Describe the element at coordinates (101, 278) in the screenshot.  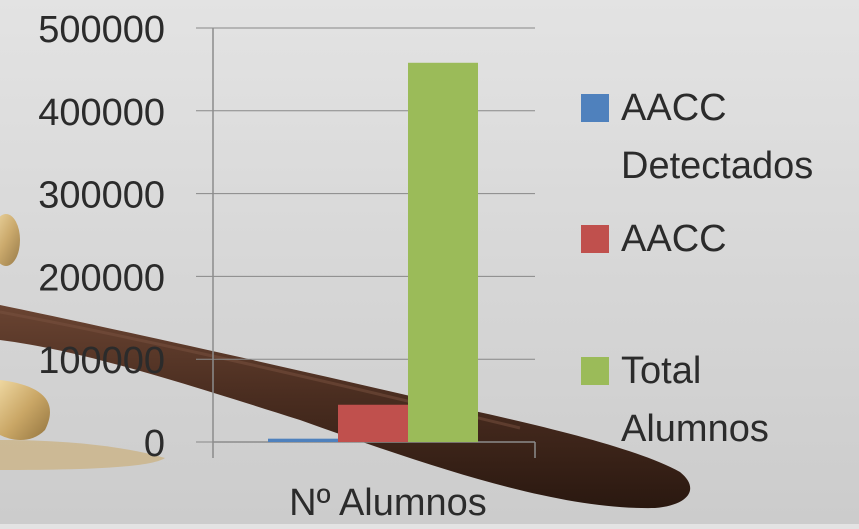
I see `y-tick-label: 200000` at that location.